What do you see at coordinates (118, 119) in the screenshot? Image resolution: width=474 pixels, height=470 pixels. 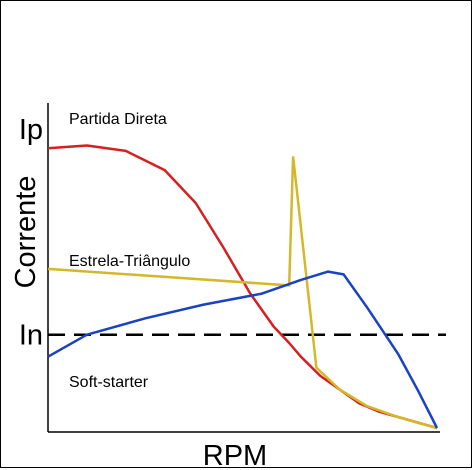 I see `annotation-partida-direta: Partida Direta` at bounding box center [118, 119].